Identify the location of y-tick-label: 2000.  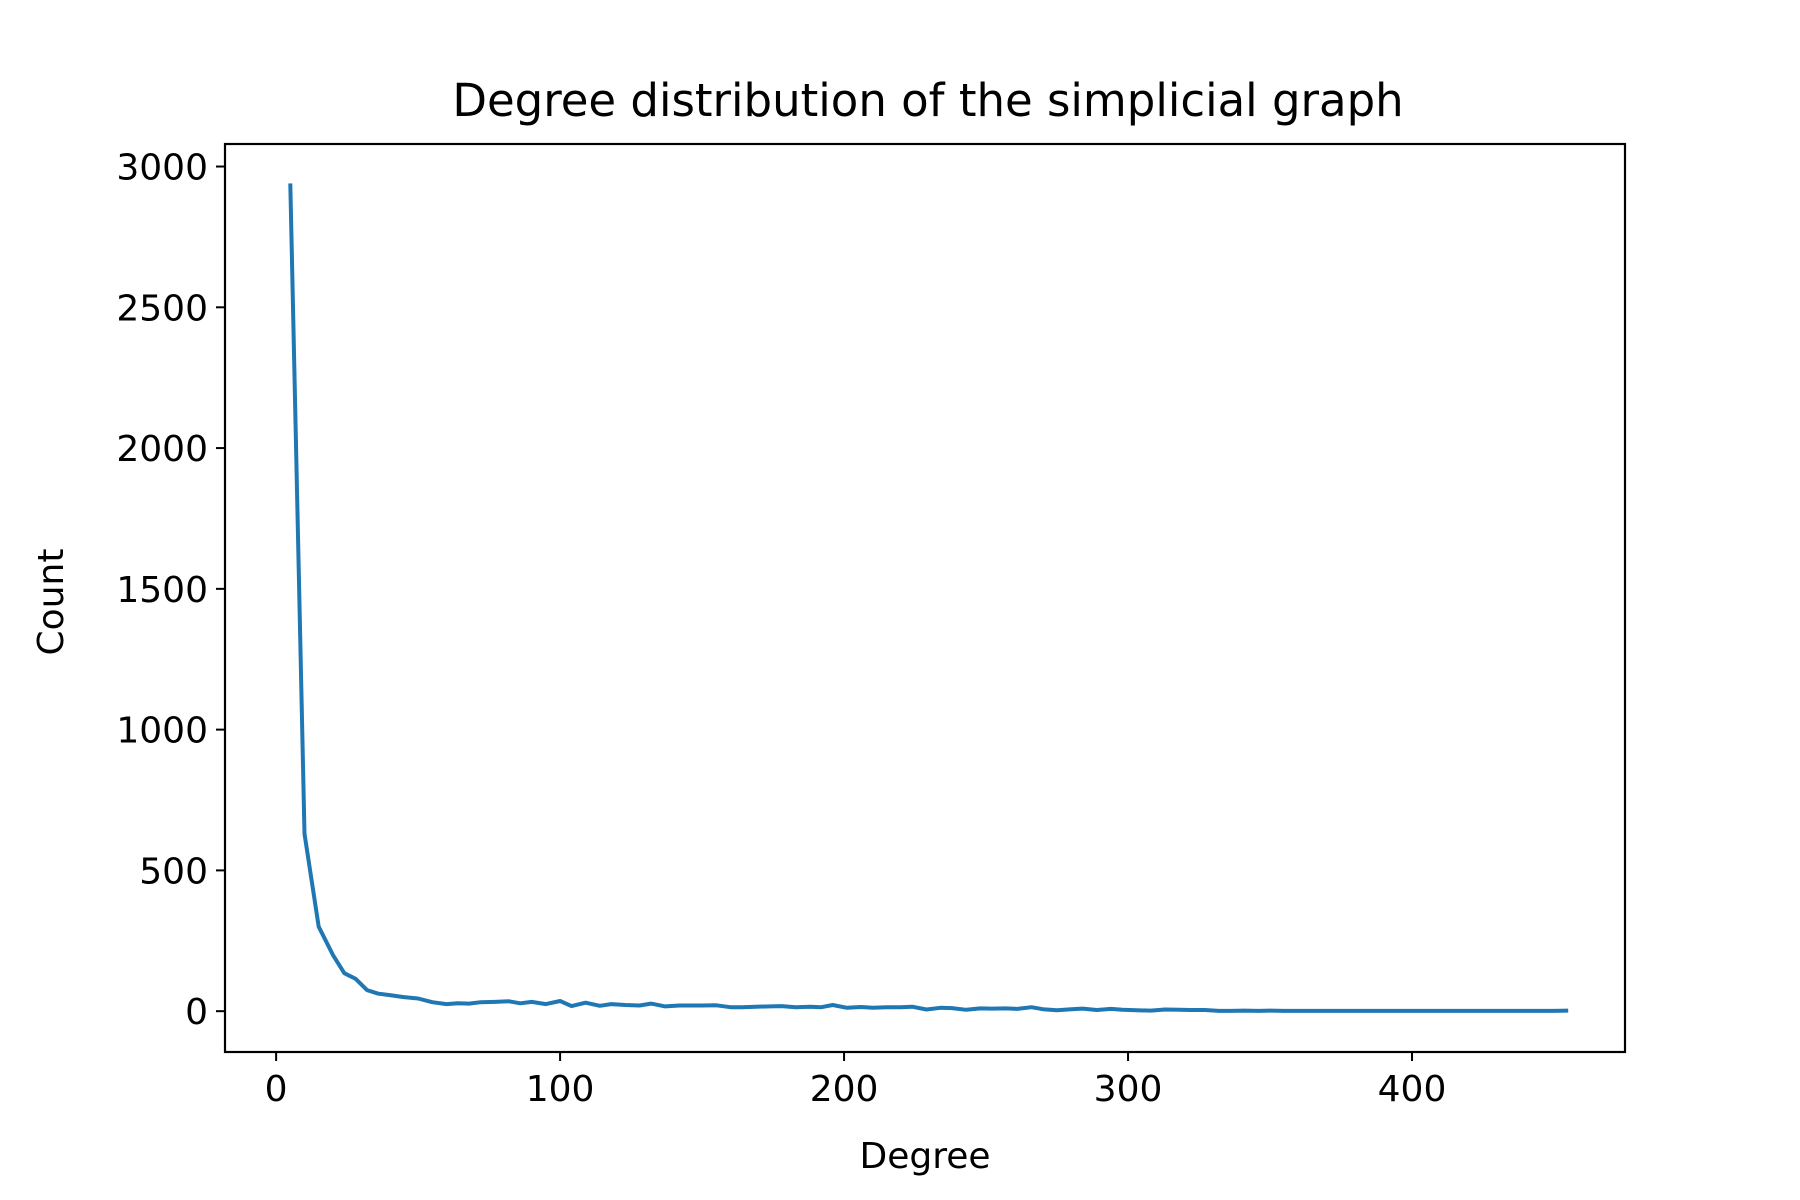
(162, 449).